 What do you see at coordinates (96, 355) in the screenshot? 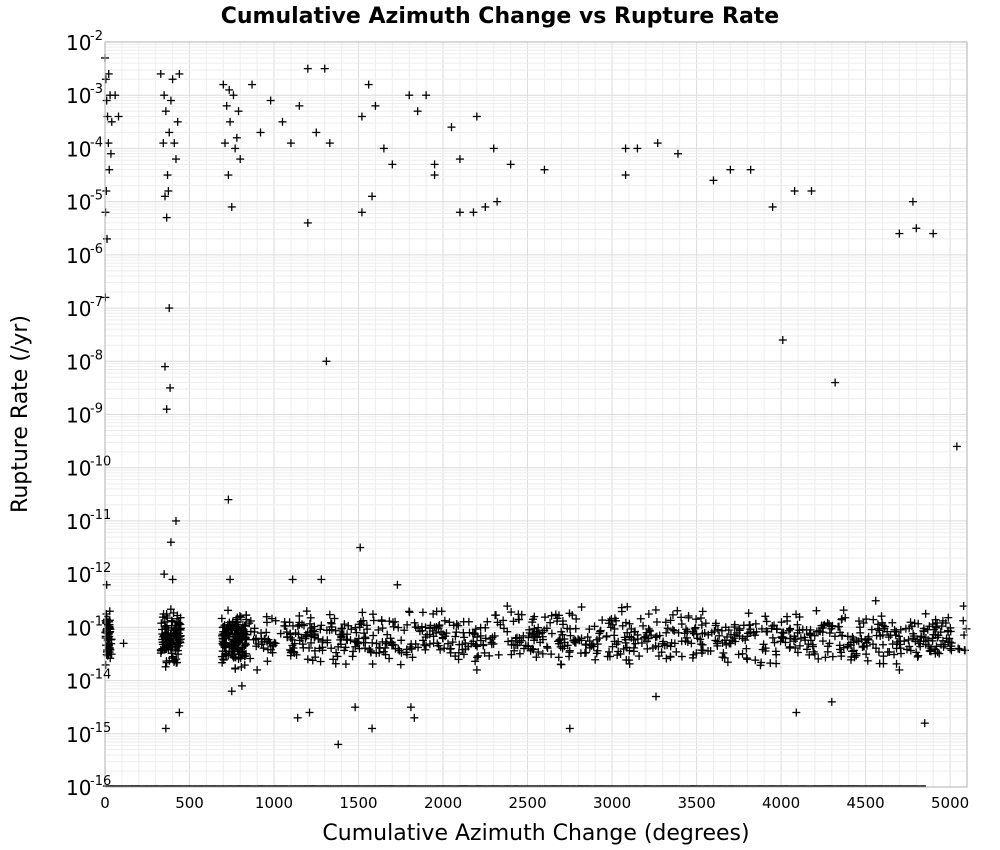
I see `y-tick-exponent: -8` at bounding box center [96, 355].